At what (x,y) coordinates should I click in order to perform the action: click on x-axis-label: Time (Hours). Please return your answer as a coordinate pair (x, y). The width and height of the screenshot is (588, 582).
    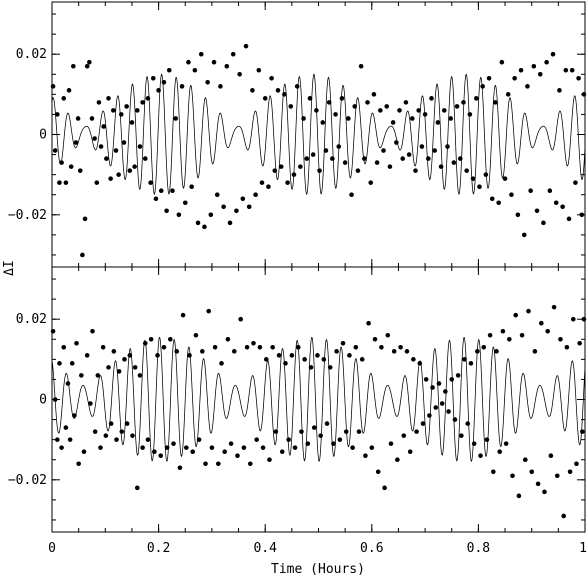
    Looking at the image, I should click on (318, 569).